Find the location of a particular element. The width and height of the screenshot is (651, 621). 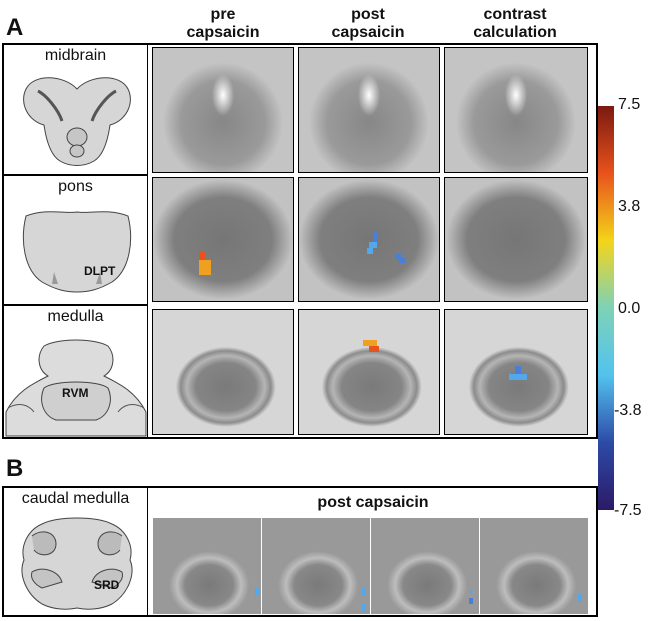

panel-b-header: post capsaicin is located at coordinates (373, 502).